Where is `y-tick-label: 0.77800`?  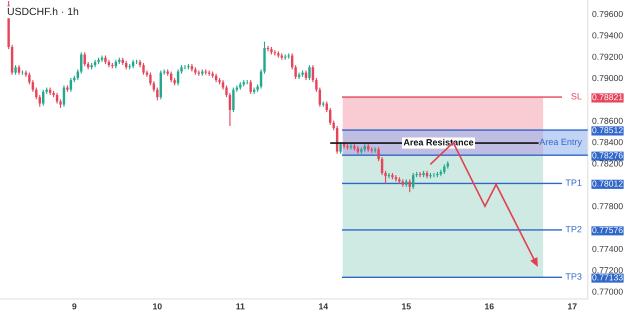 y-tick-label: 0.77800 is located at coordinates (607, 206).